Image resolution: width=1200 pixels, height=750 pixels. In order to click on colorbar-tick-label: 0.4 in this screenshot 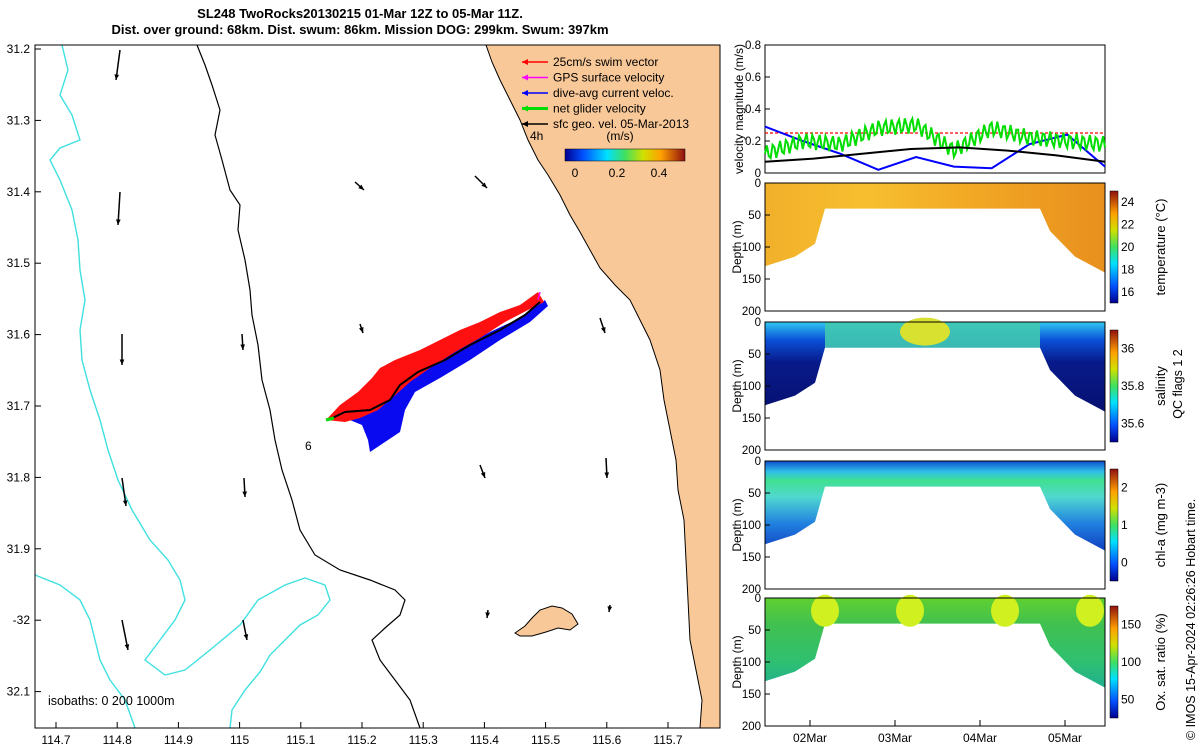, I will do `click(659, 173)`.